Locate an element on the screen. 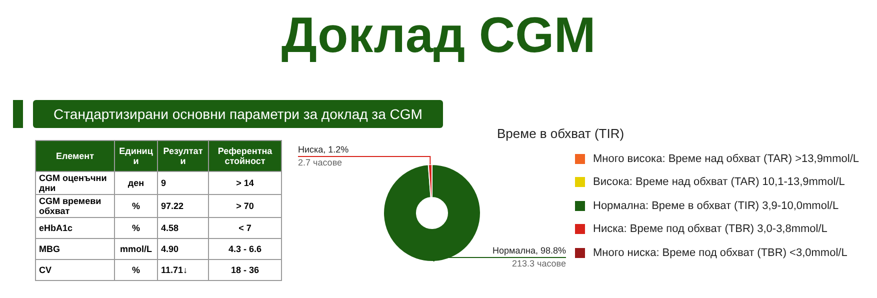  text: Доклад CGM is located at coordinates (438, 35).